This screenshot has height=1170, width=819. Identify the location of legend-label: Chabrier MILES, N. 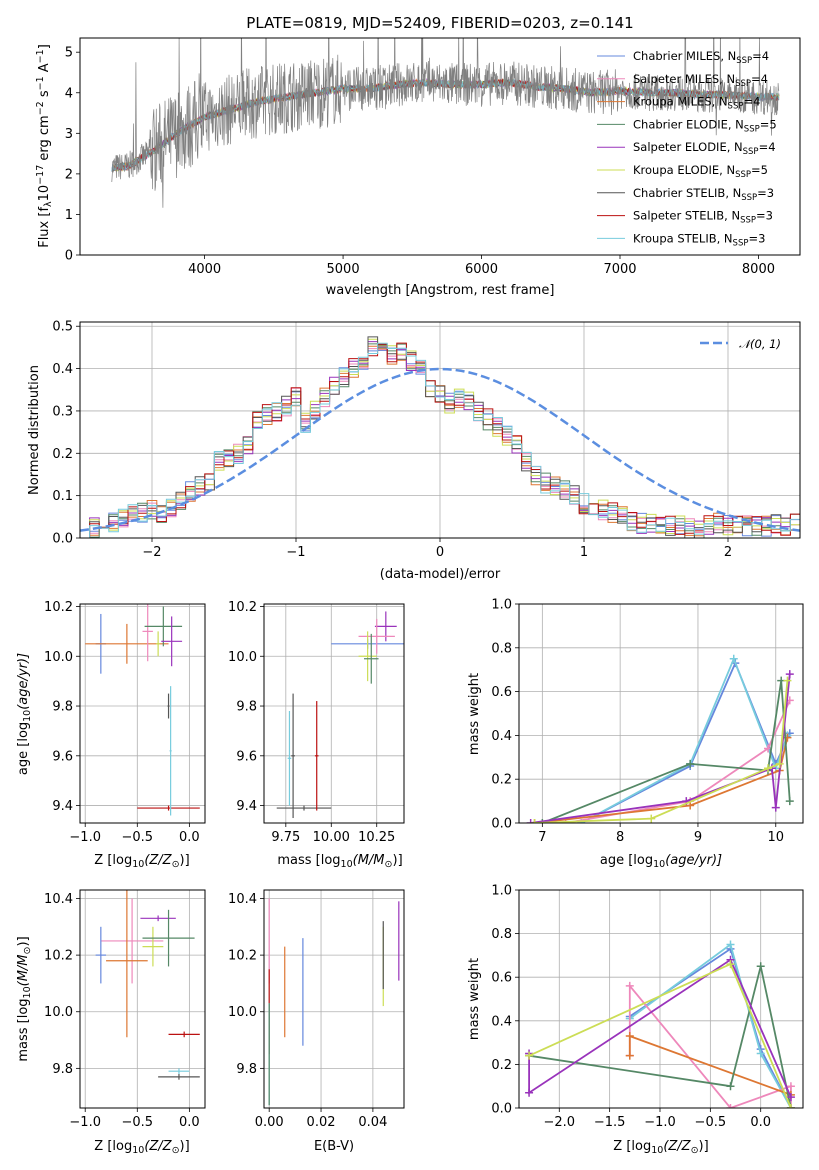
(684, 56).